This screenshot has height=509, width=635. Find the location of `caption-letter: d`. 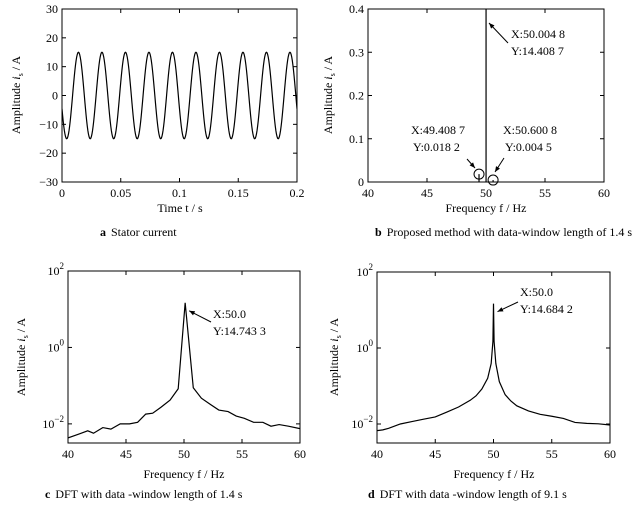

caption-letter: d is located at coordinates (371, 494).